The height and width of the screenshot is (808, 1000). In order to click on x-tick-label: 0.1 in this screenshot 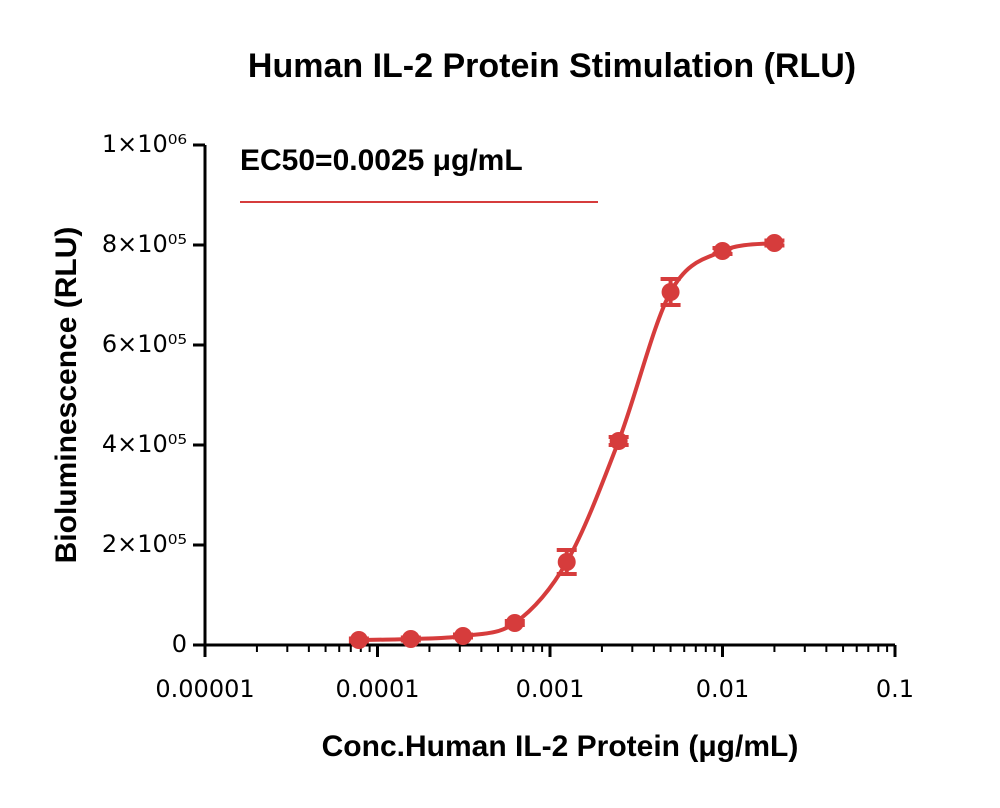, I will do `click(895, 689)`.